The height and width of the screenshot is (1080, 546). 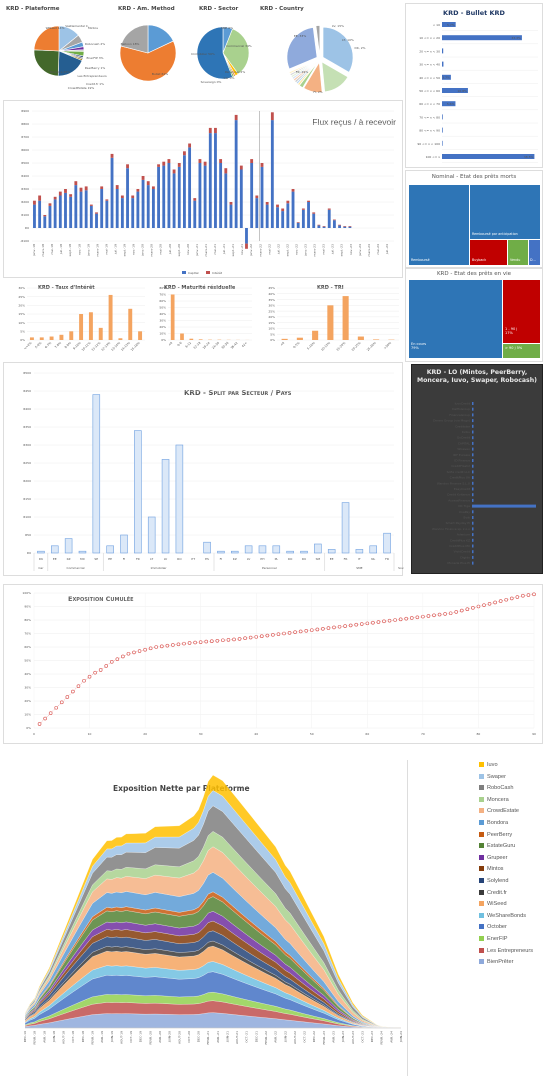 I want to click on nette-legend-label: PeerBerry, so click(x=500, y=834).